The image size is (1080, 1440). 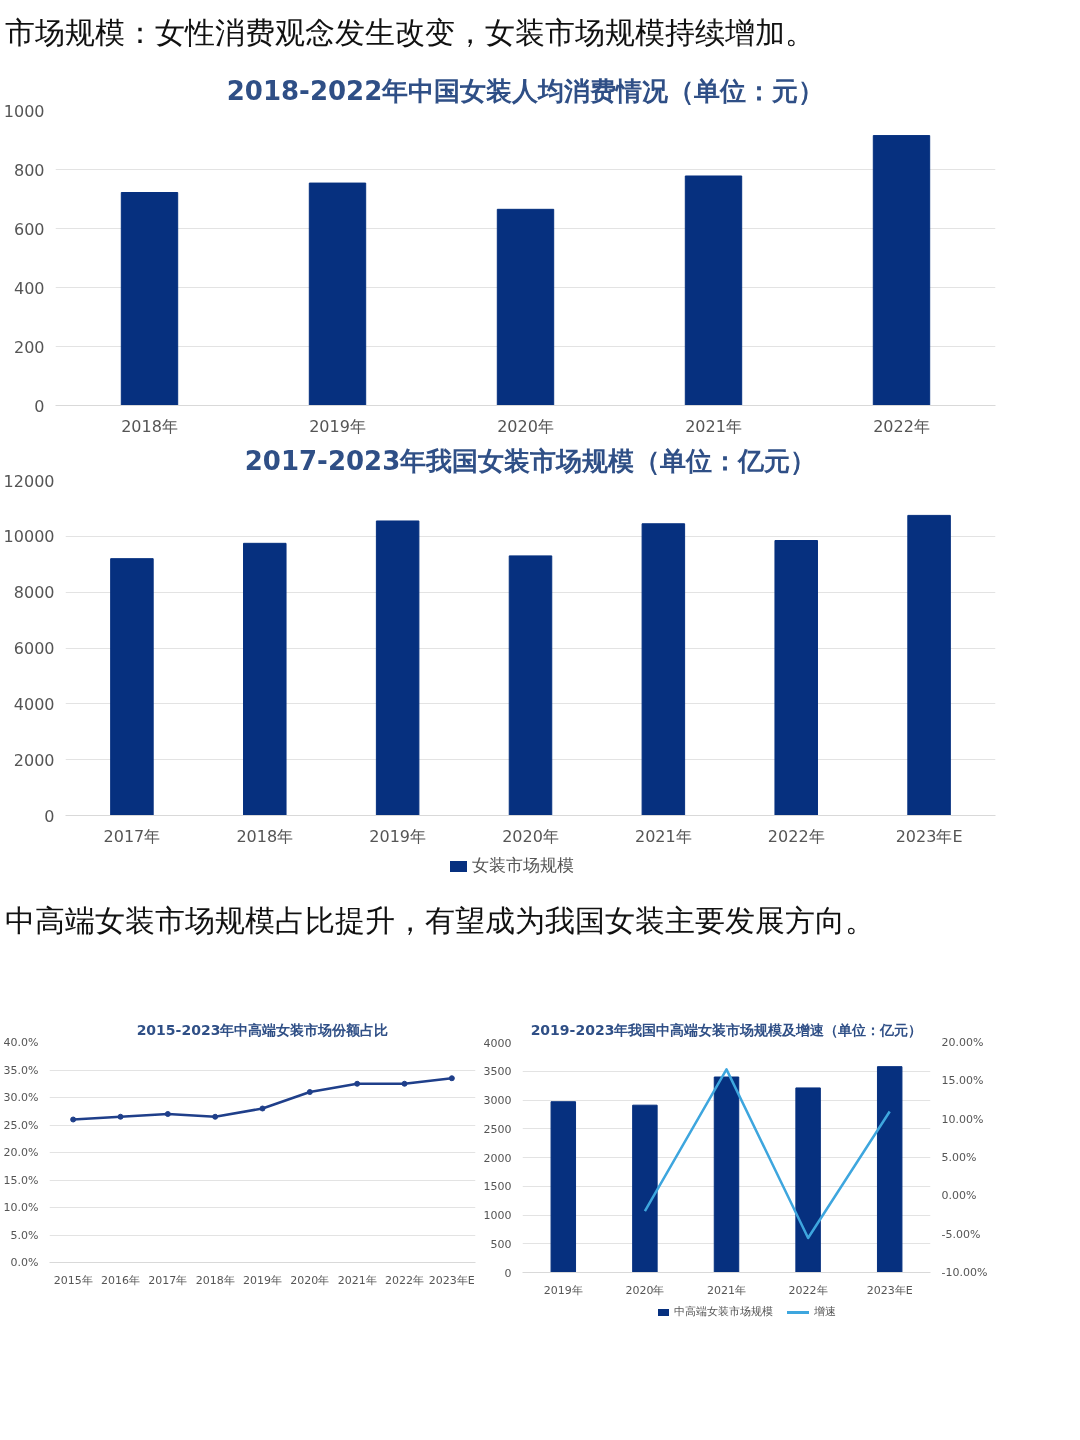 What do you see at coordinates (959, 1157) in the screenshot?
I see `y2-tick-label: 5.00%` at bounding box center [959, 1157].